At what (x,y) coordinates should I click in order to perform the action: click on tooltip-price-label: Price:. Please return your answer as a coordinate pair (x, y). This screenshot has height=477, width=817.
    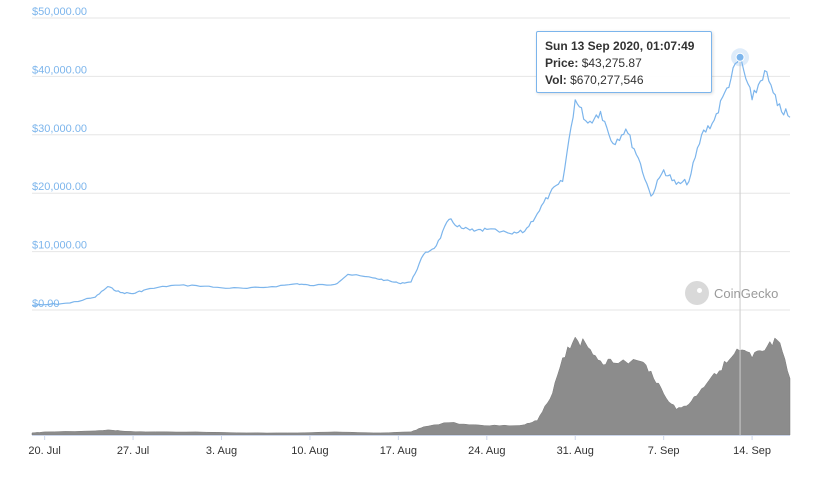
    Looking at the image, I should click on (562, 63).